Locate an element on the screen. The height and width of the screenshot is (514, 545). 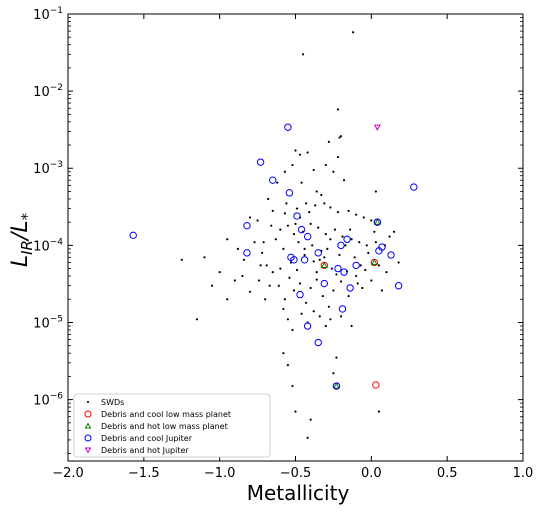
y-axis-title-sep: /L is located at coordinates (20, 231).